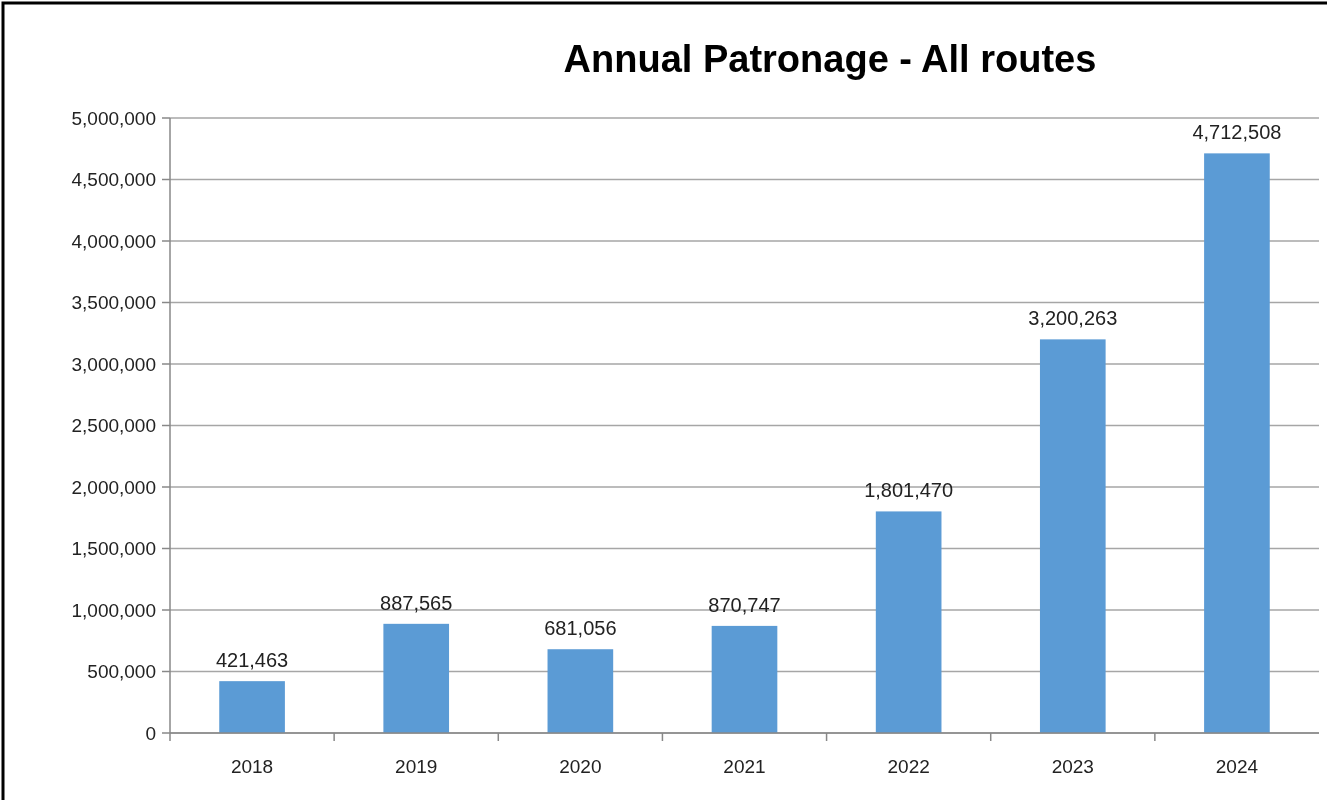  What do you see at coordinates (113, 241) in the screenshot?
I see `y-tick-label: 4,000,000` at bounding box center [113, 241].